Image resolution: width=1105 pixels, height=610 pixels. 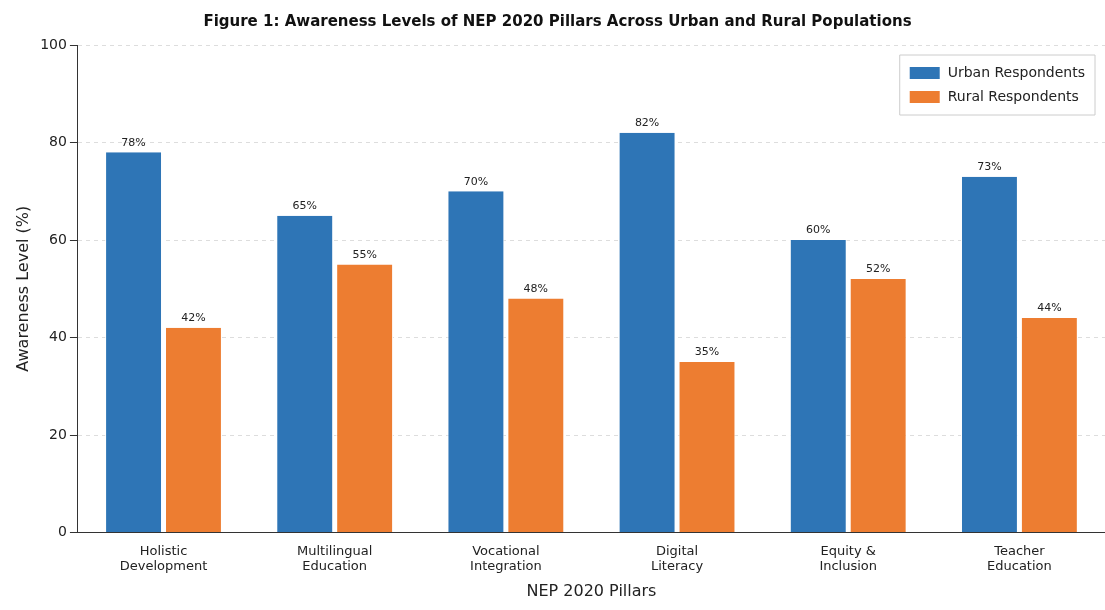 What do you see at coordinates (476, 181) in the screenshot?
I see `data-label: 70%` at bounding box center [476, 181].